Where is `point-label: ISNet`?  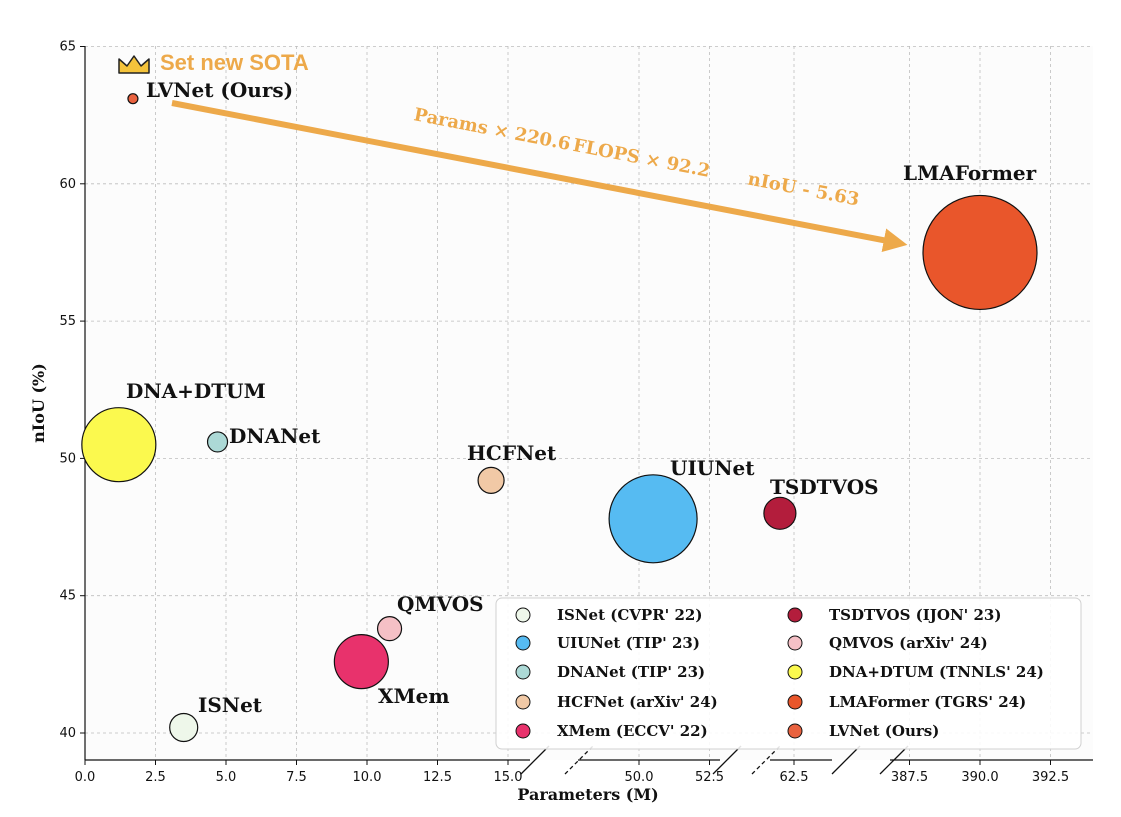 point-label: ISNet is located at coordinates (230, 705).